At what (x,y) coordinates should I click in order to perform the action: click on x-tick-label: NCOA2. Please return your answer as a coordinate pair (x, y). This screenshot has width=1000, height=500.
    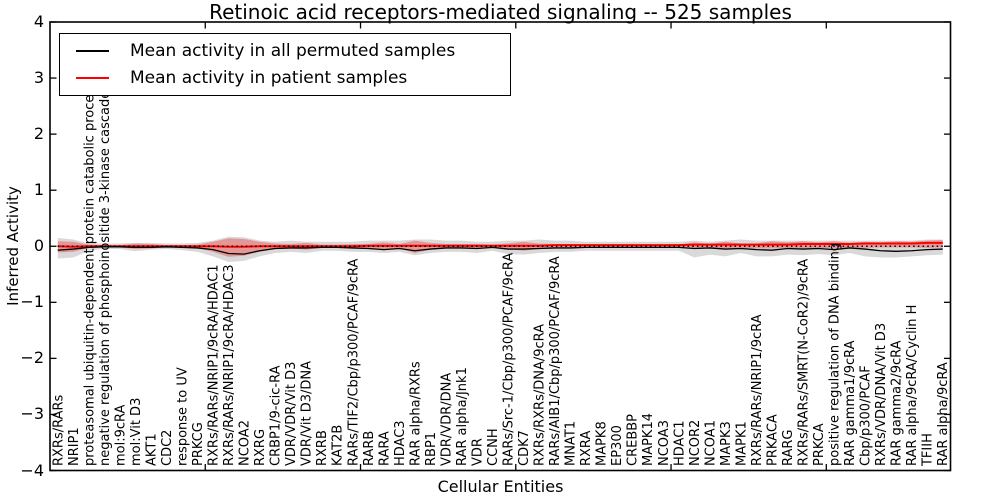
    Looking at the image, I should click on (245, 443).